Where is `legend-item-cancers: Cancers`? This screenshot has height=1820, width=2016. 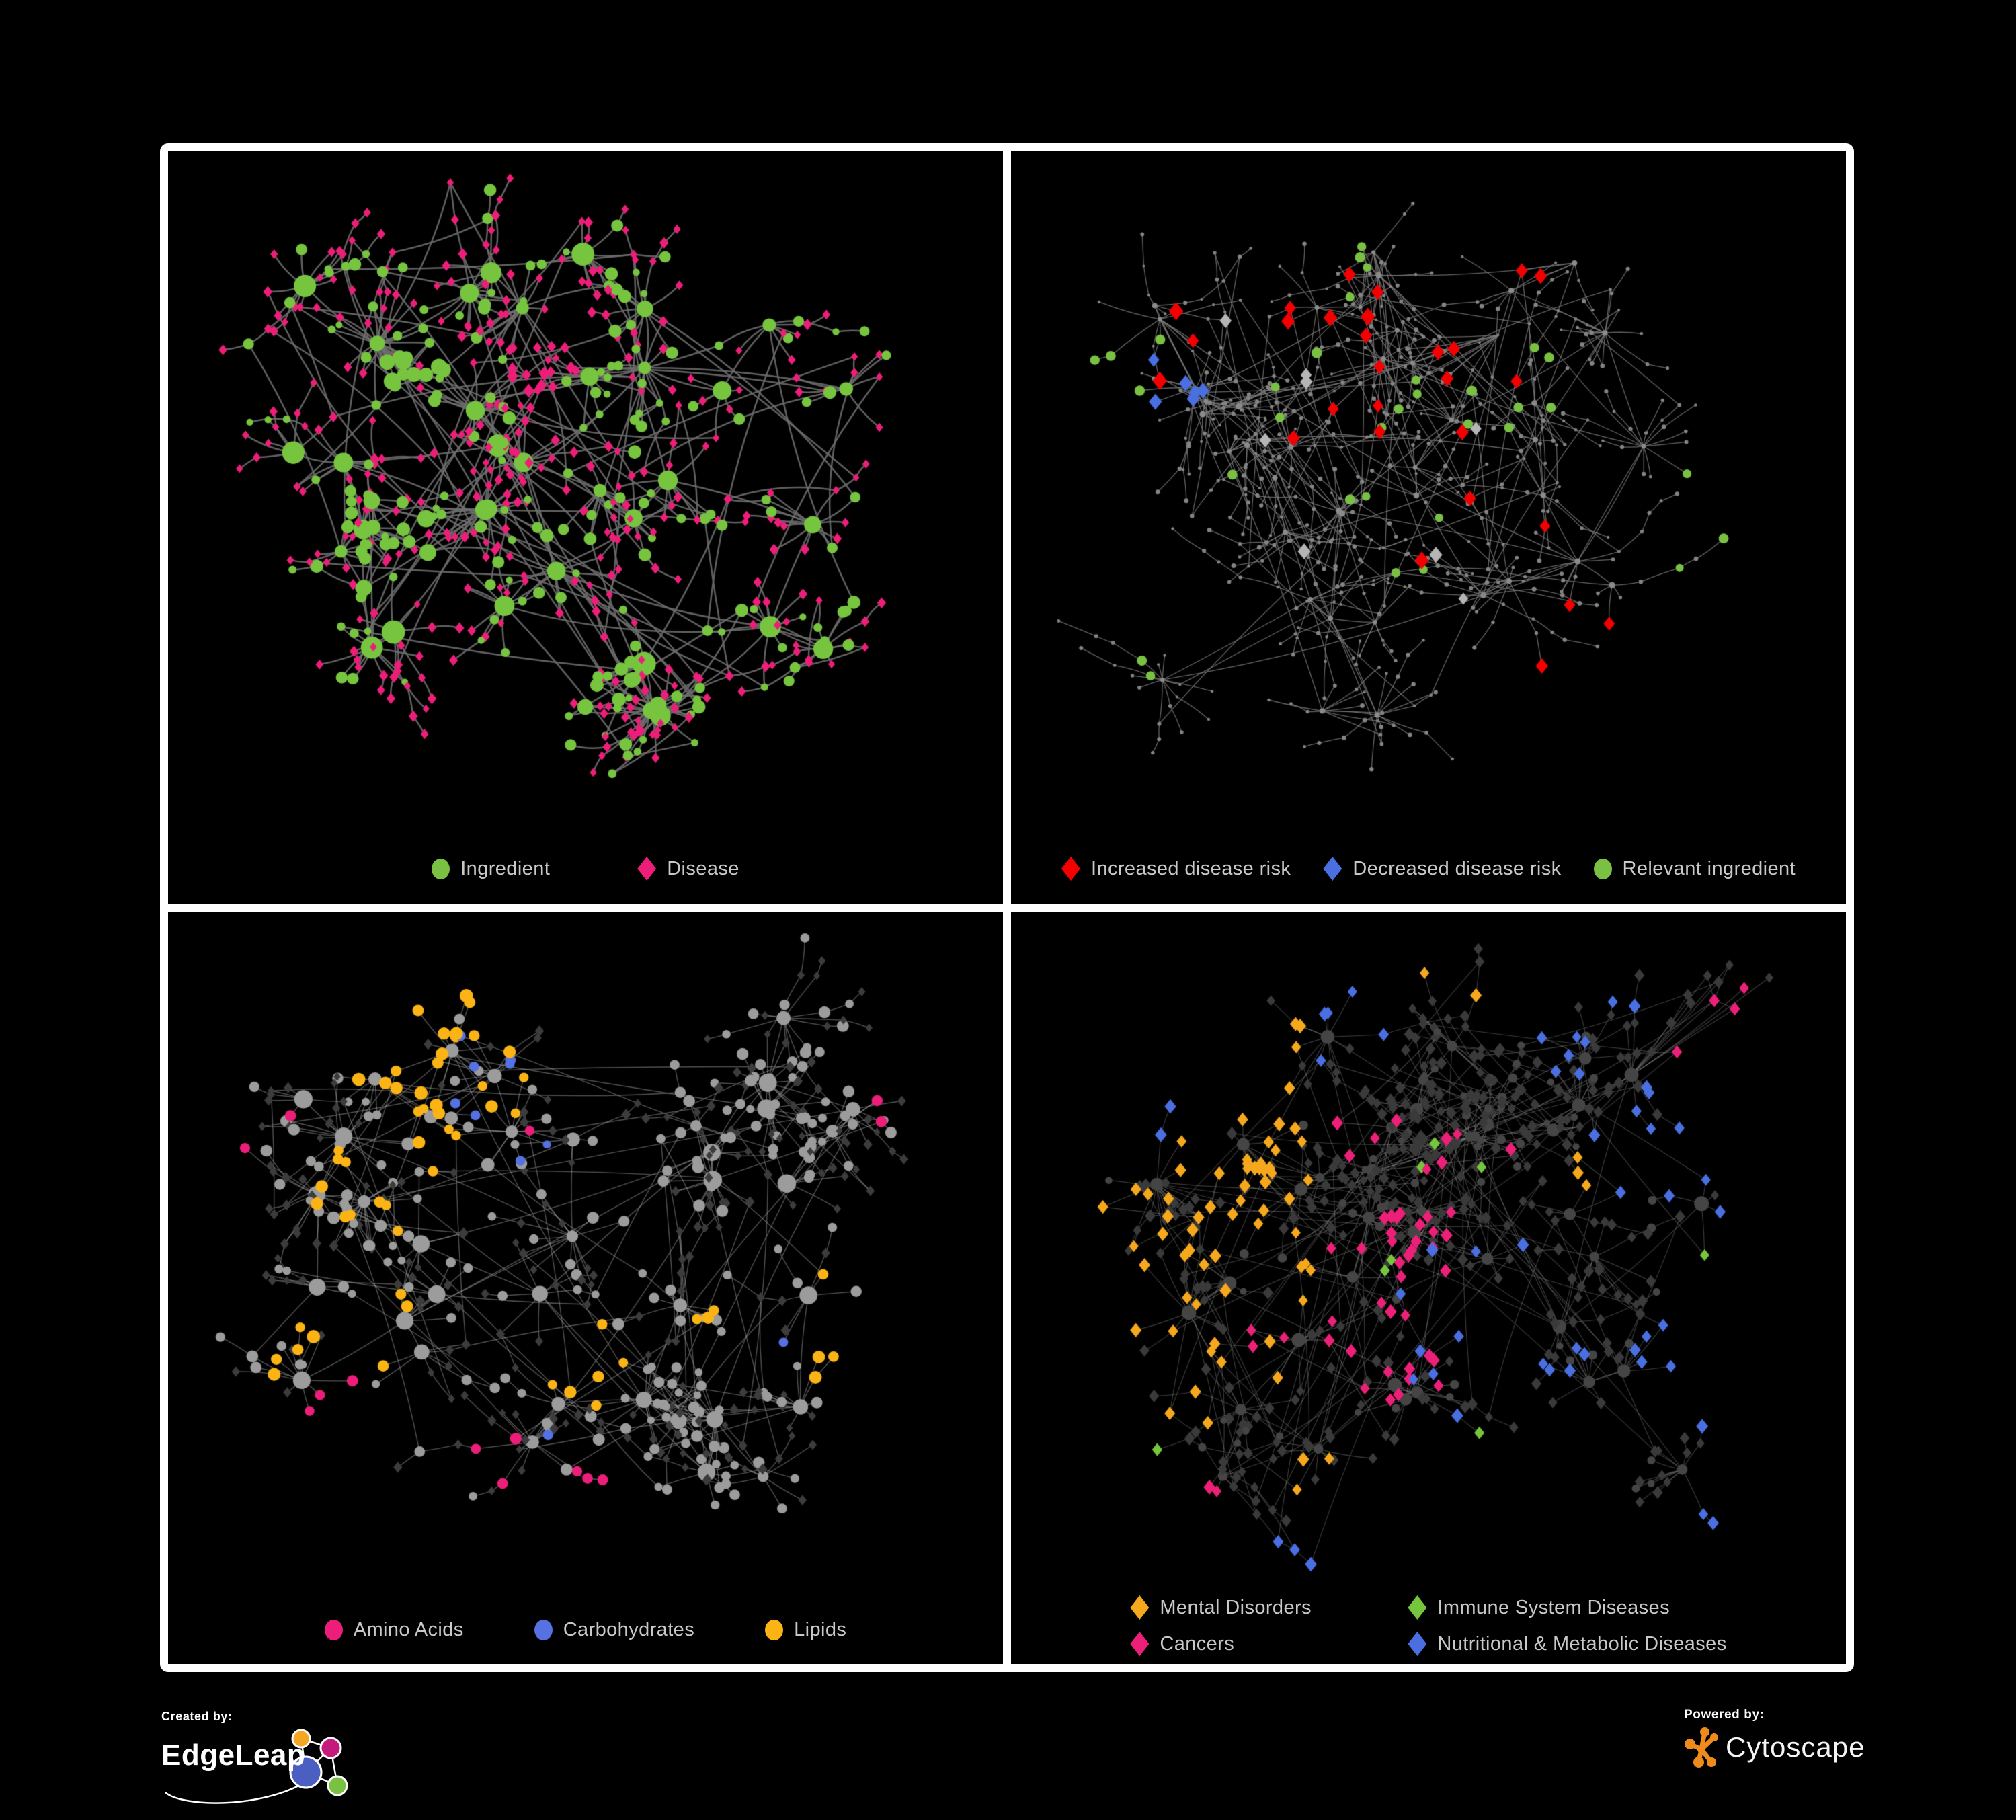
legend-item-cancers: Cancers is located at coordinates (1269, 1644).